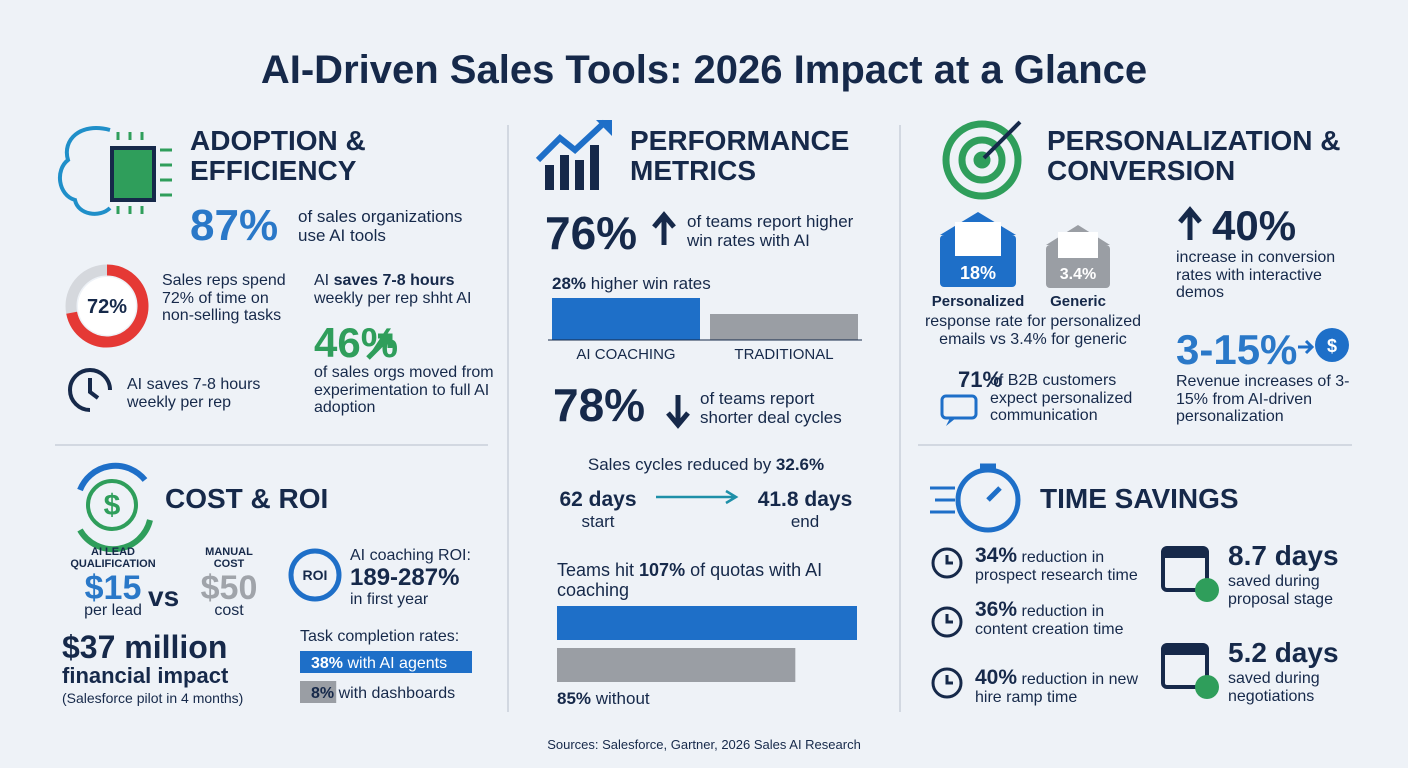 This screenshot has width=1408, height=768. What do you see at coordinates (676, 665) in the screenshot?
I see `quota-bar` at bounding box center [676, 665].